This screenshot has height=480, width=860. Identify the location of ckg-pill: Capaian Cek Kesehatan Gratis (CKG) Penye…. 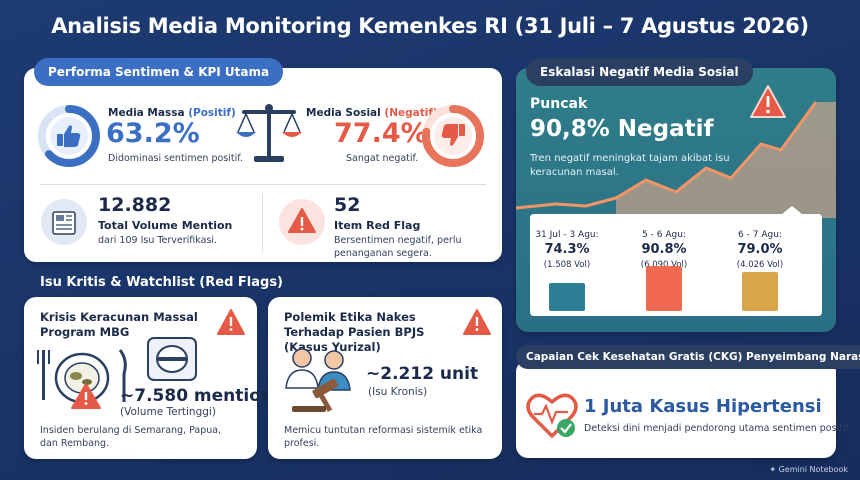
(688, 357).